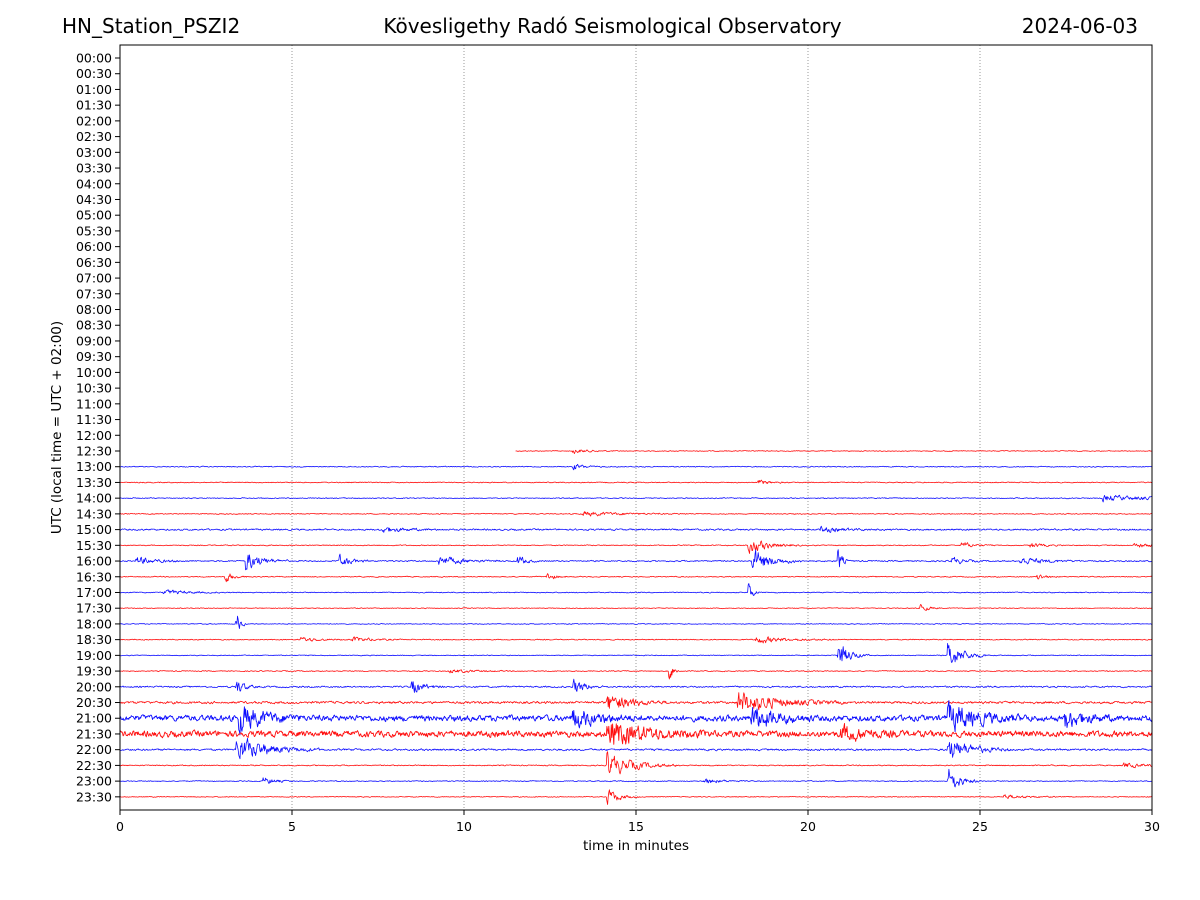  I want to click on x-tick-label: 10, so click(464, 826).